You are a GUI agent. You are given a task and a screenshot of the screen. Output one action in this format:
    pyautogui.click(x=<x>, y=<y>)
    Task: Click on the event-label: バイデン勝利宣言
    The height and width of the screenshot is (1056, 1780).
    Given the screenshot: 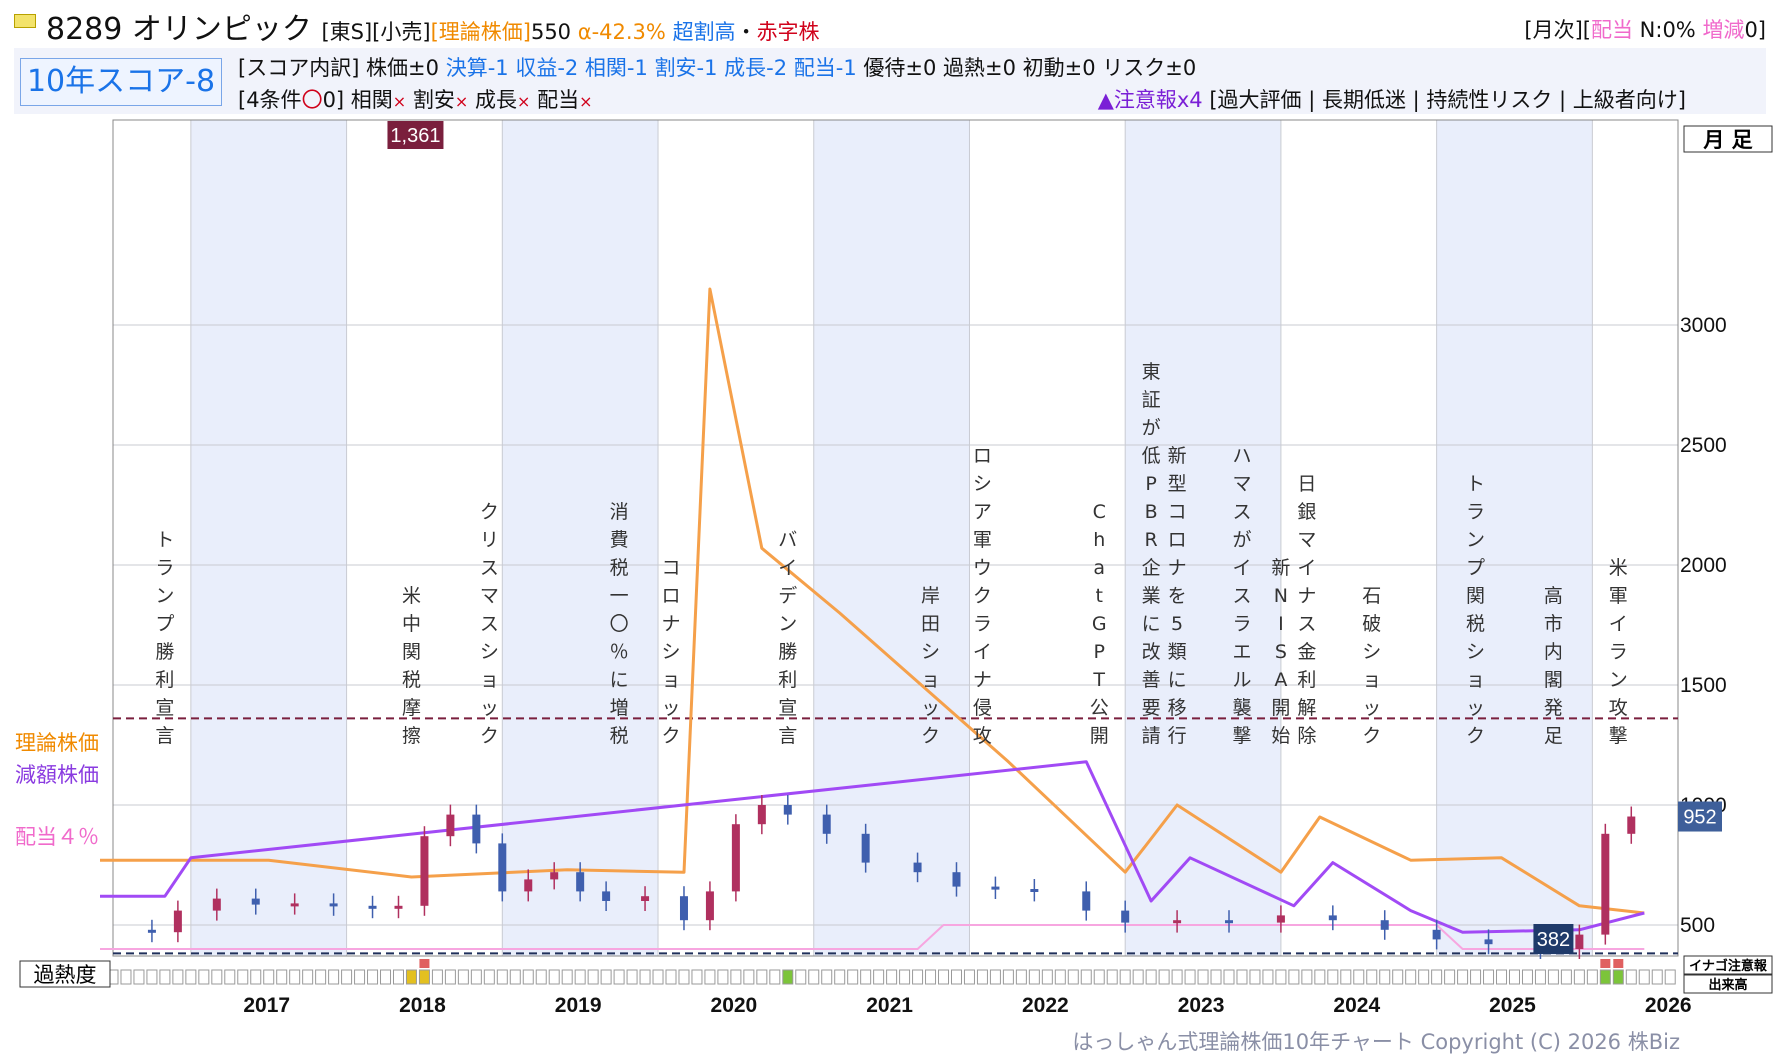 What is the action you would take?
    pyautogui.click(x=787, y=638)
    